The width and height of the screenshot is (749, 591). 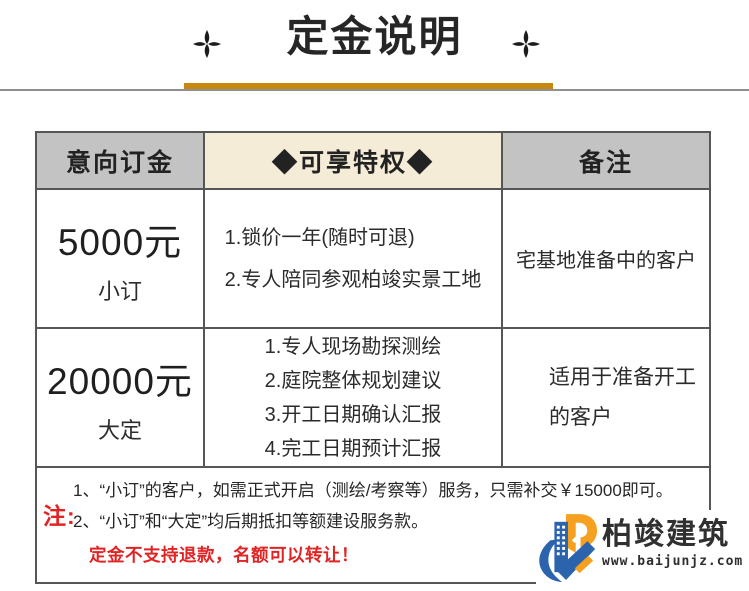 I want to click on table-row-small-deposit-amount: 5000元 小订, so click(x=121, y=259).